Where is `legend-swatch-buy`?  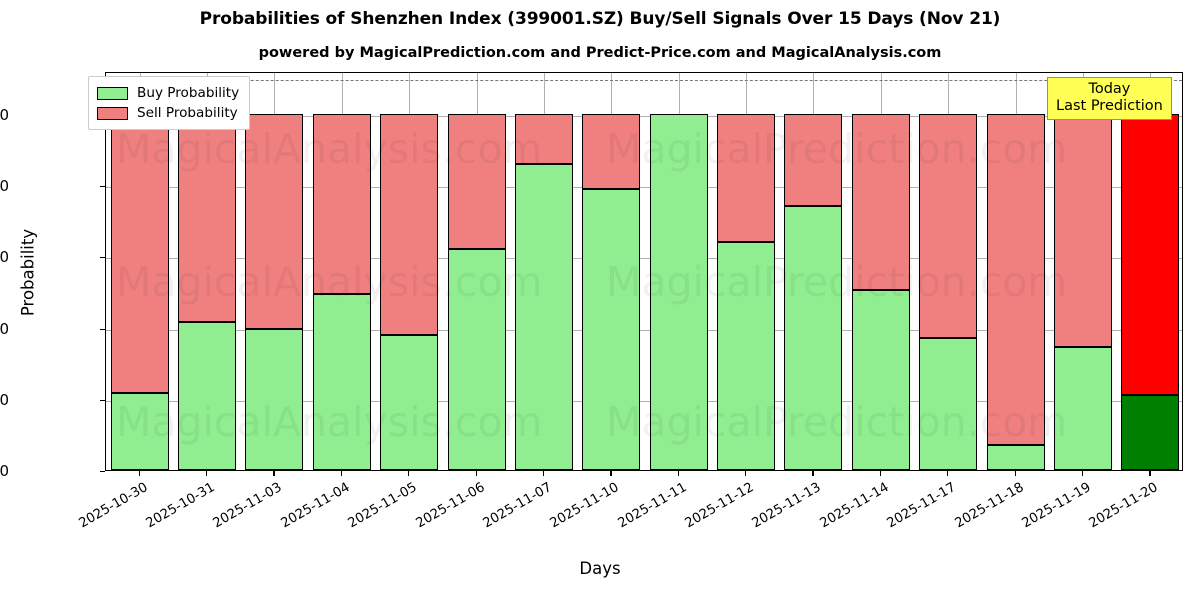
legend-swatch-buy is located at coordinates (112, 93).